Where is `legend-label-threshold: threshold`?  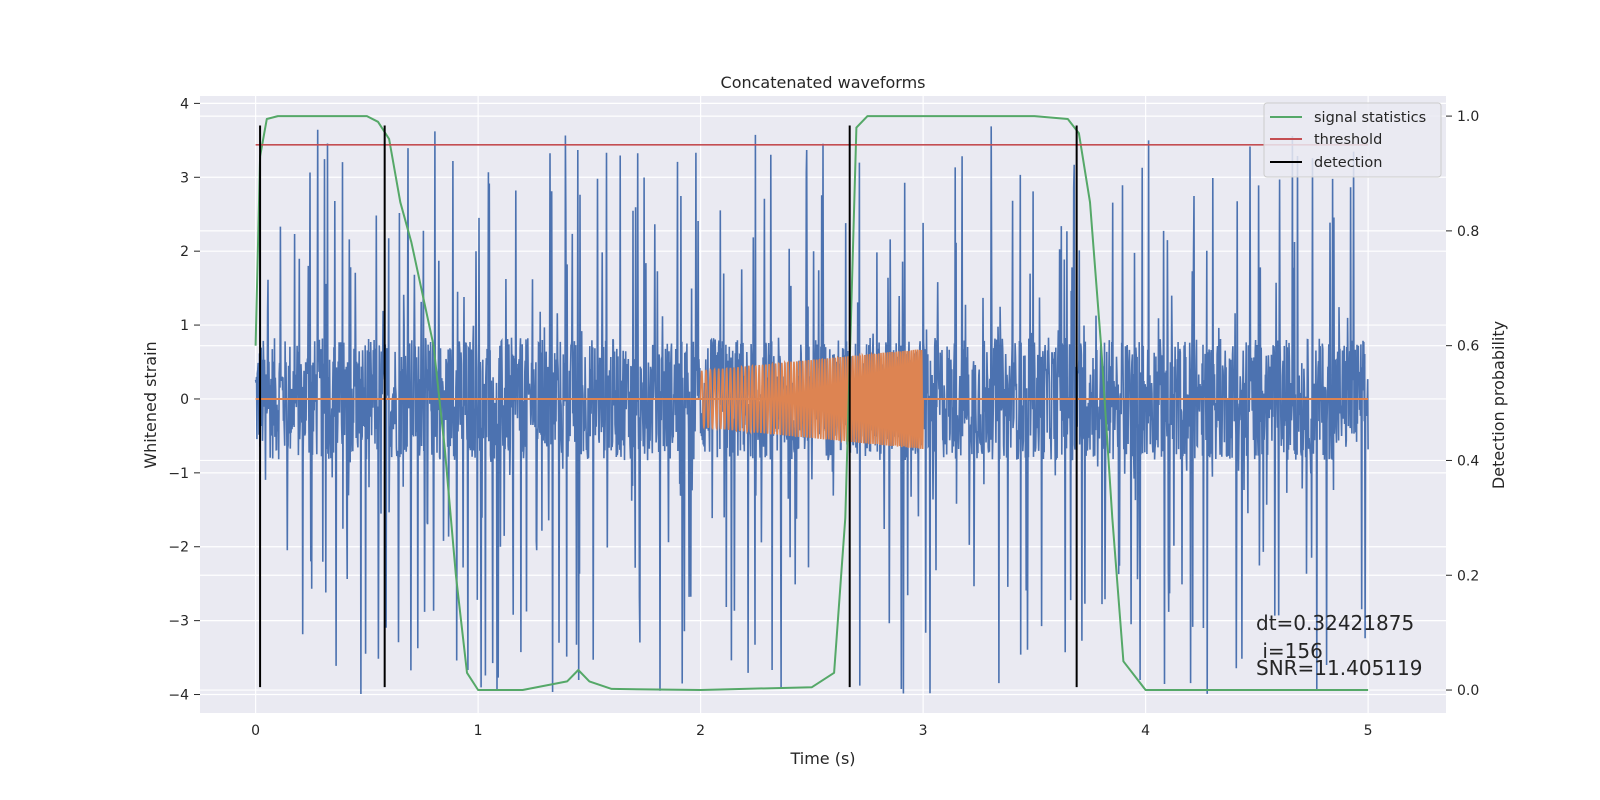
legend-label-threshold: threshold is located at coordinates (1348, 140).